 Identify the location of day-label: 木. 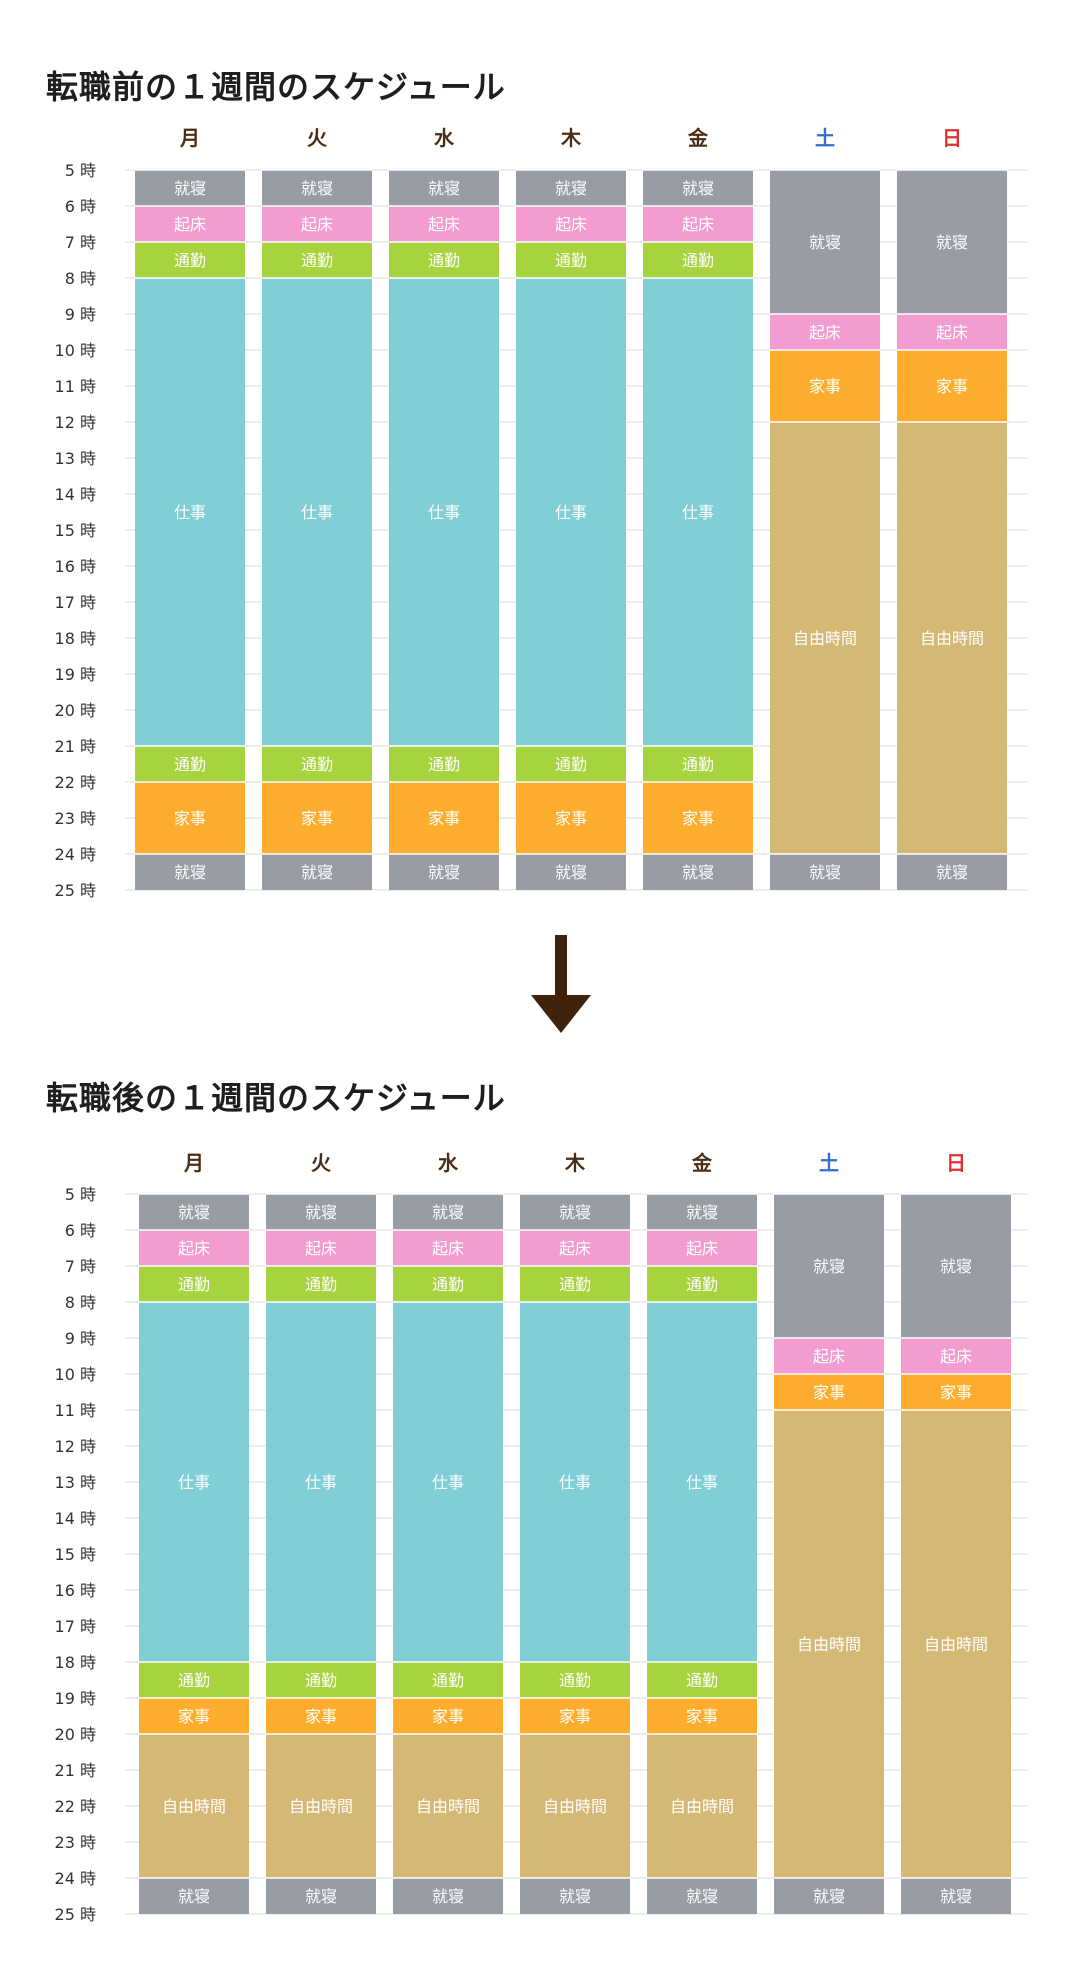
(571, 138).